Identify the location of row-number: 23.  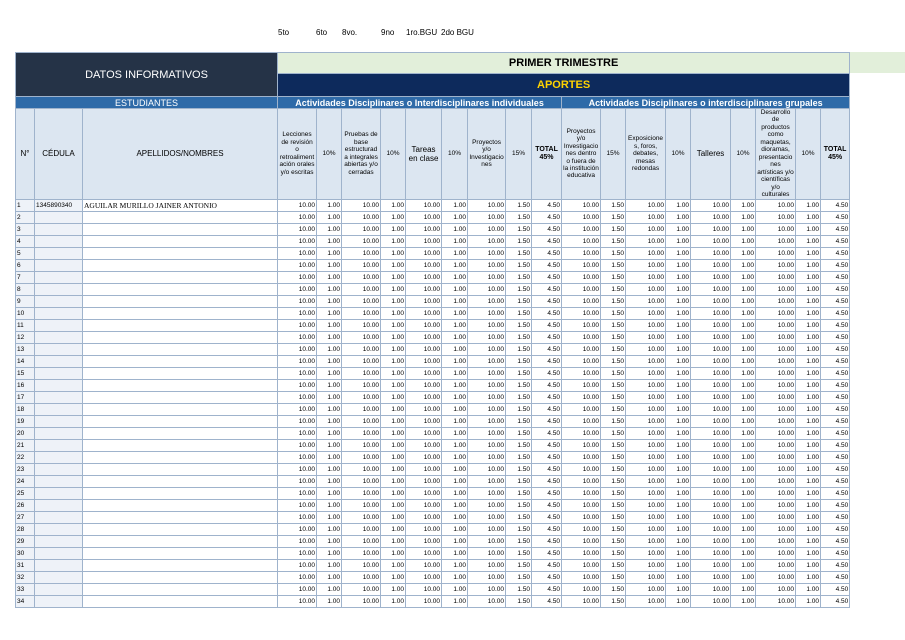
(25, 469).